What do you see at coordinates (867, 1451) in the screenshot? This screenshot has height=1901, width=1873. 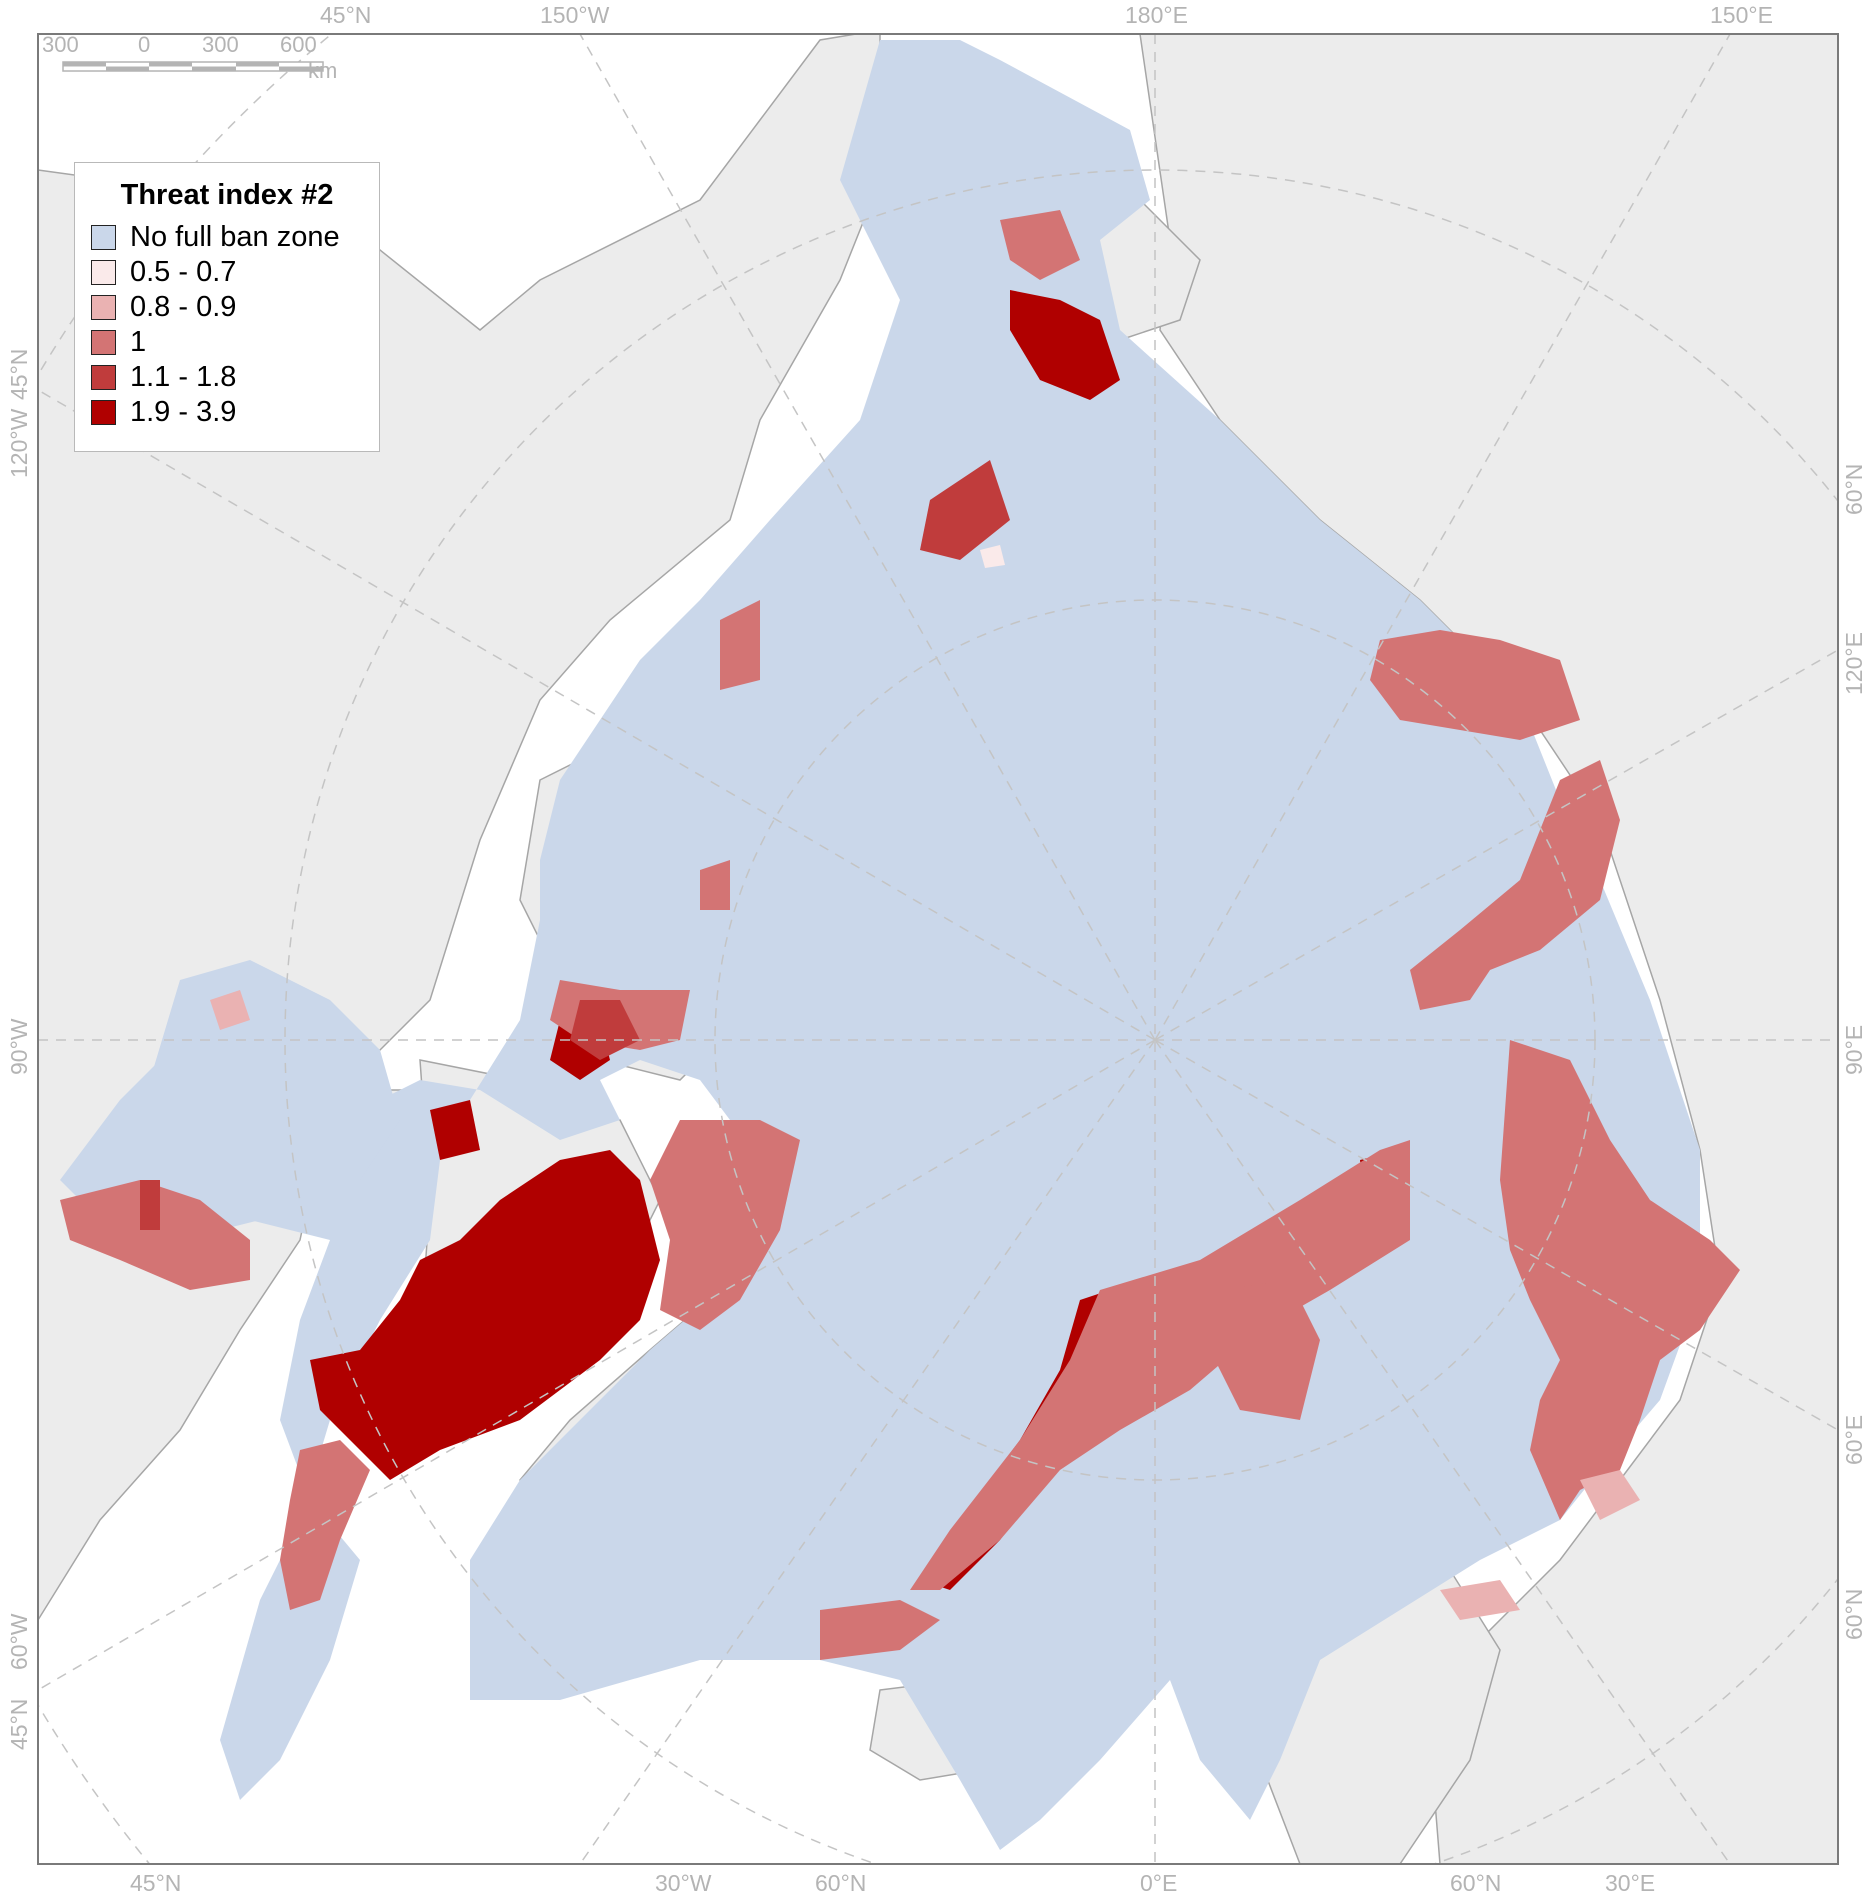 I see `graticule-meridian-150w` at bounding box center [867, 1451].